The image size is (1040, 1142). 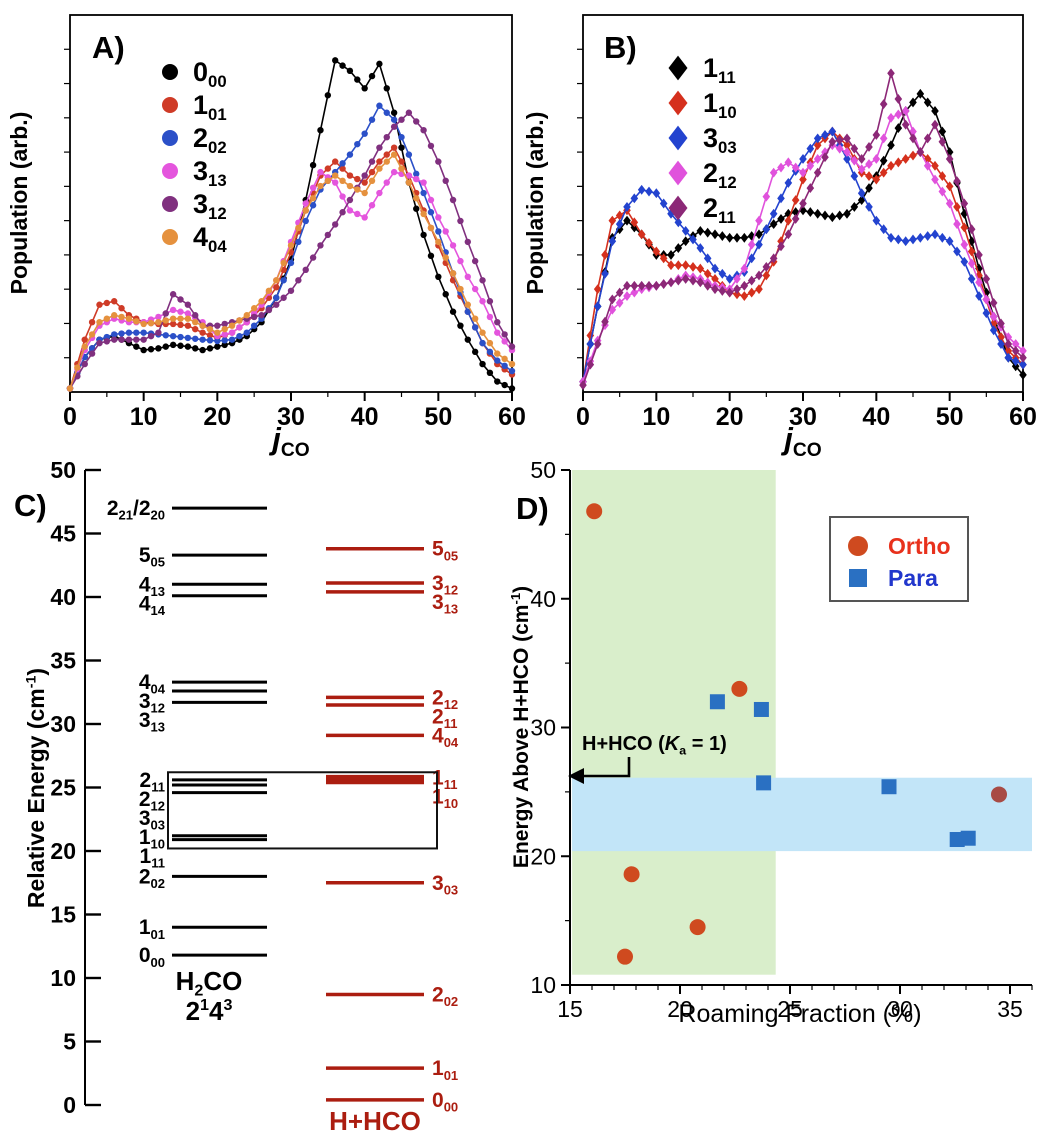 I want to click on annotation-text: H+HCO (Ka = 1), so click(x=654, y=745).